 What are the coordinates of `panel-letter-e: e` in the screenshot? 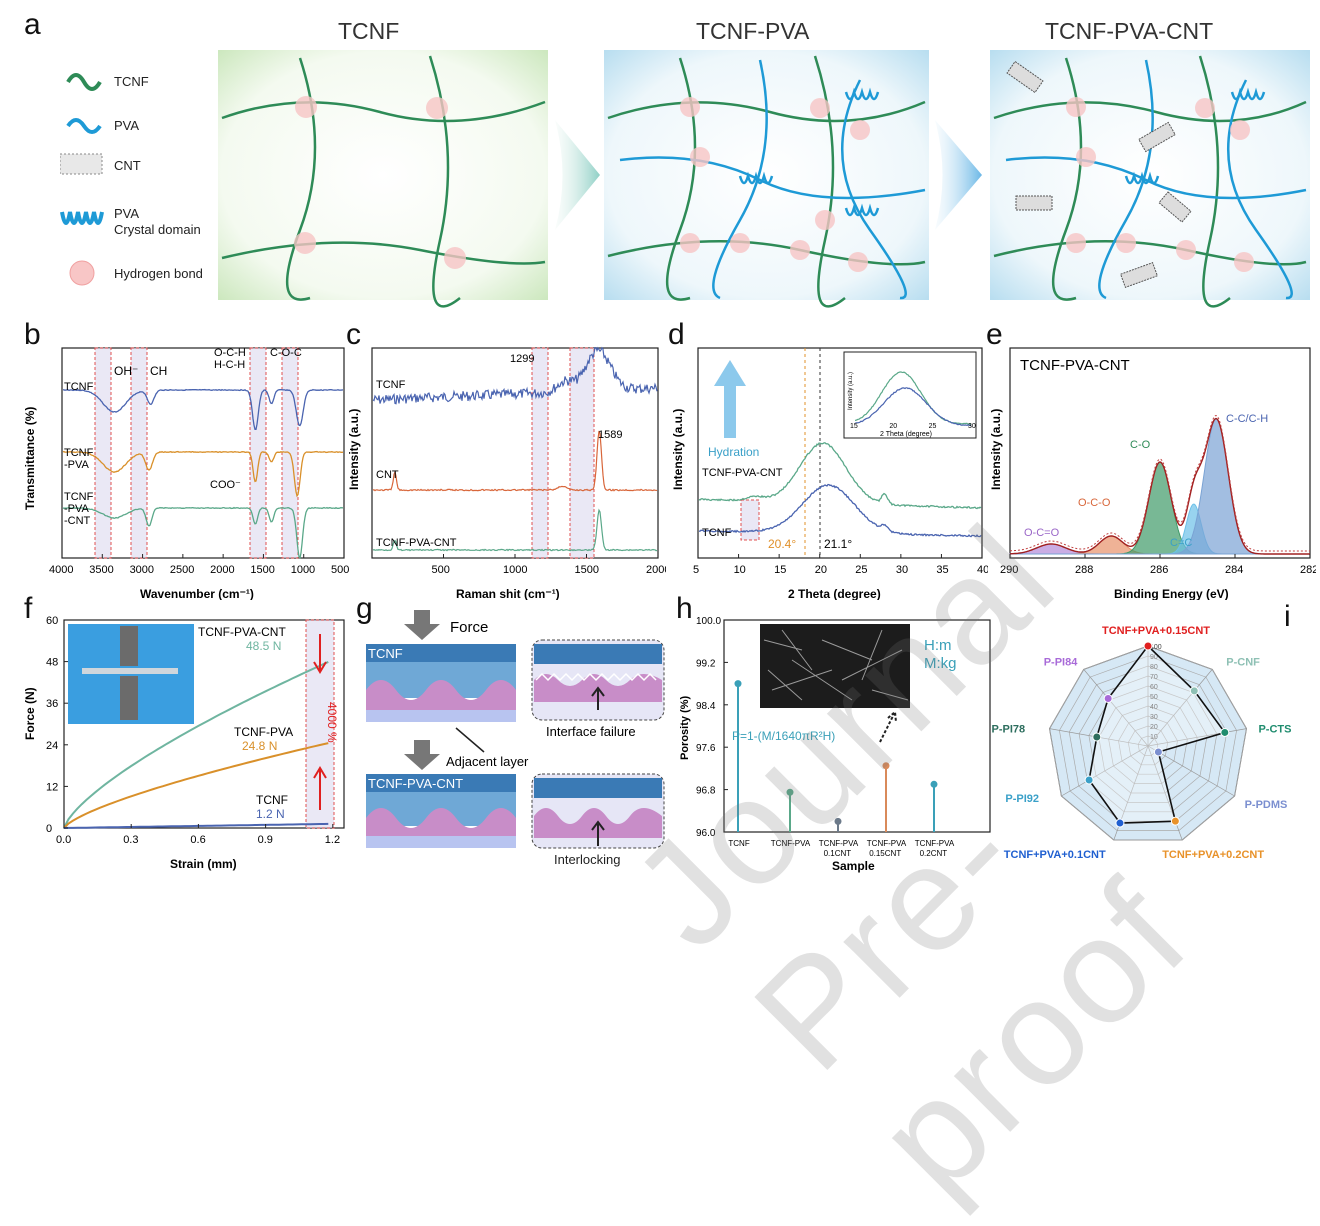 It's located at (994, 334).